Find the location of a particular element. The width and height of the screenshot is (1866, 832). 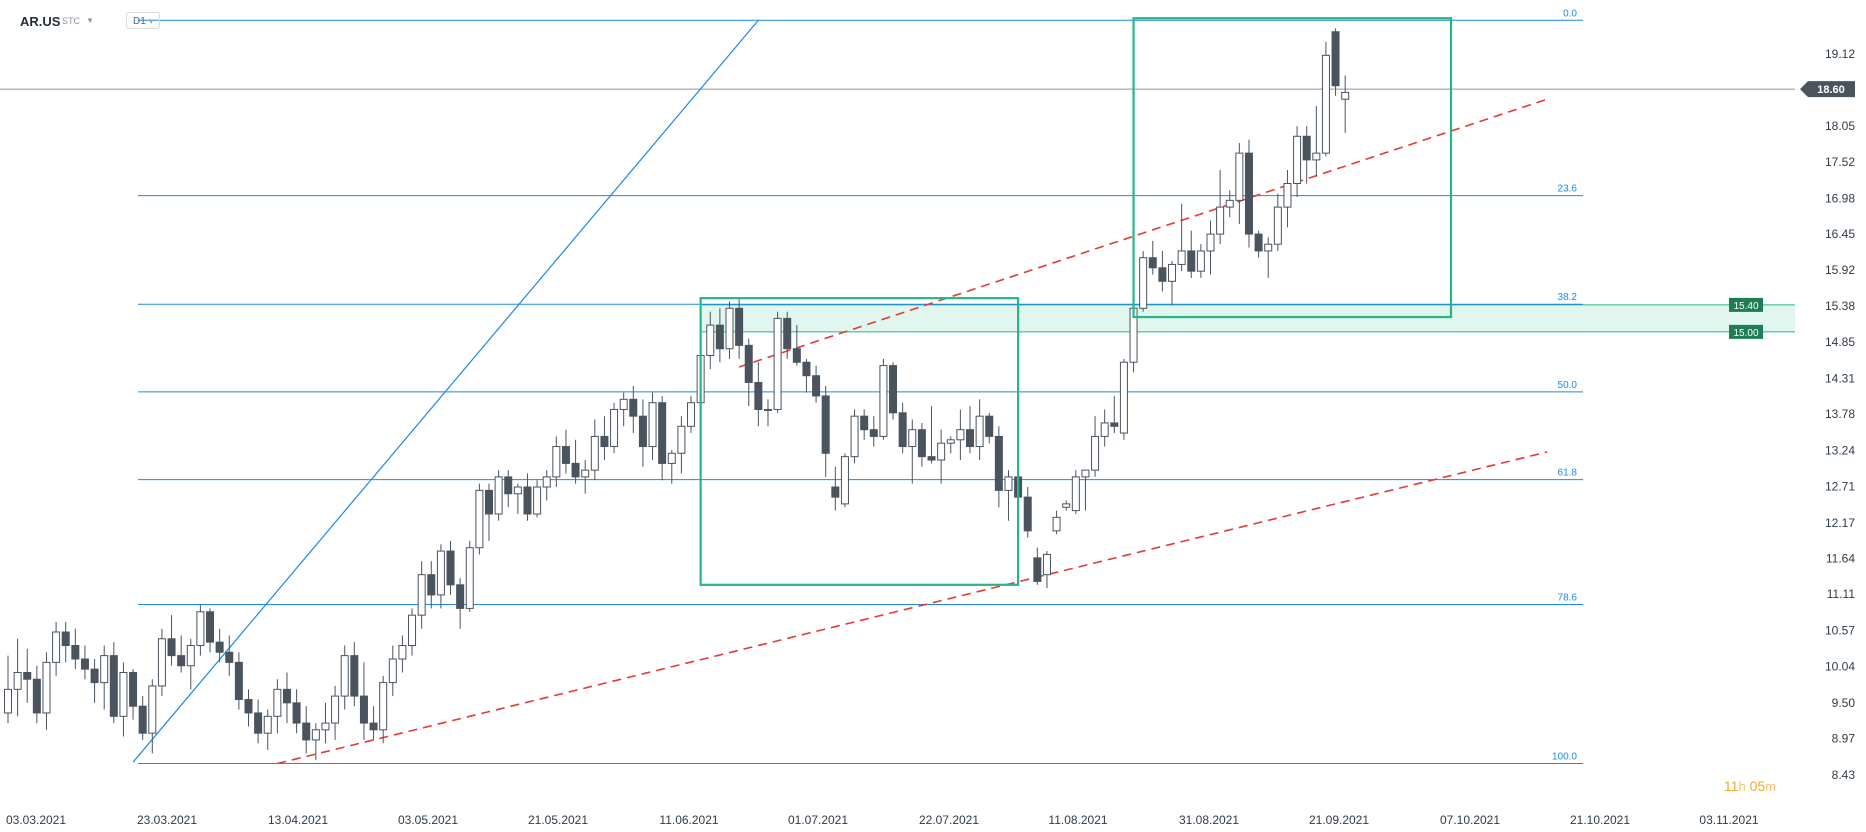

symbol-dropdown-icon: ▼ is located at coordinates (90, 20).